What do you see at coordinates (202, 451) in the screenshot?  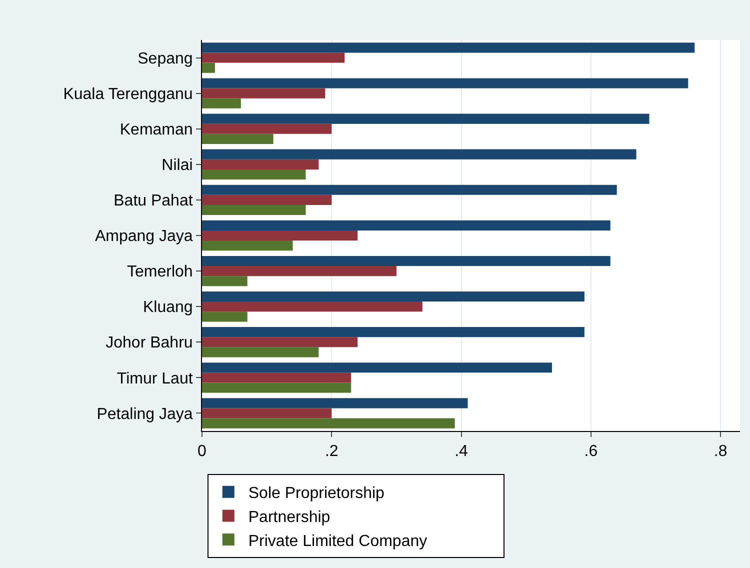 I see `x-tick-label: 0` at bounding box center [202, 451].